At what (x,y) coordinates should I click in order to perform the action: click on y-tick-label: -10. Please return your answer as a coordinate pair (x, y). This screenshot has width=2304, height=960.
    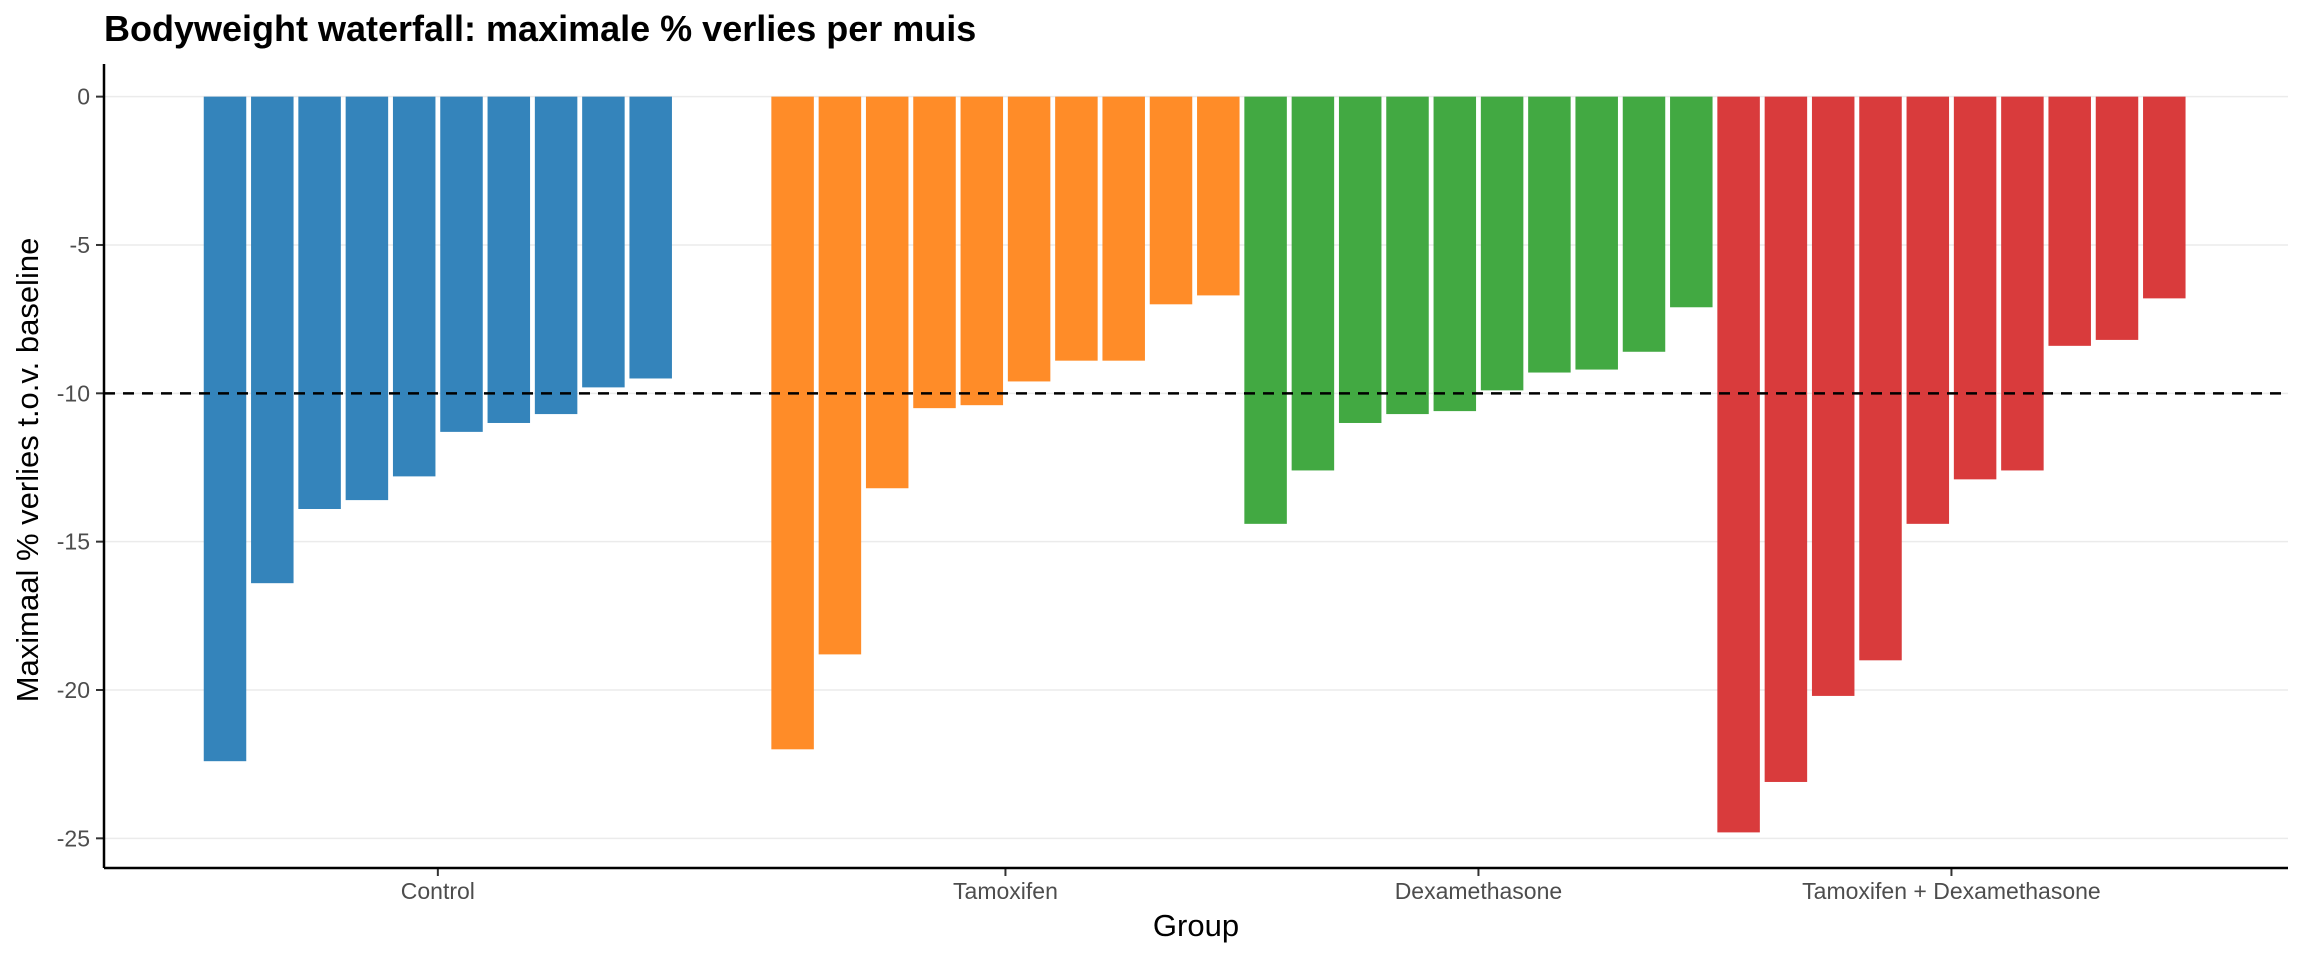
    Looking at the image, I should click on (73, 393).